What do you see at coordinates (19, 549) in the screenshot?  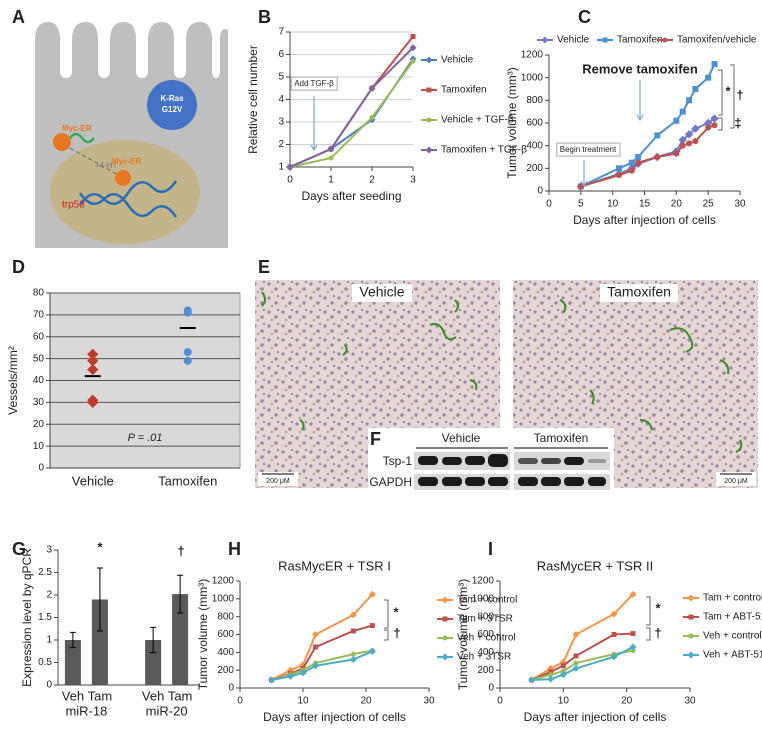 I see `panel-label: G` at bounding box center [19, 549].